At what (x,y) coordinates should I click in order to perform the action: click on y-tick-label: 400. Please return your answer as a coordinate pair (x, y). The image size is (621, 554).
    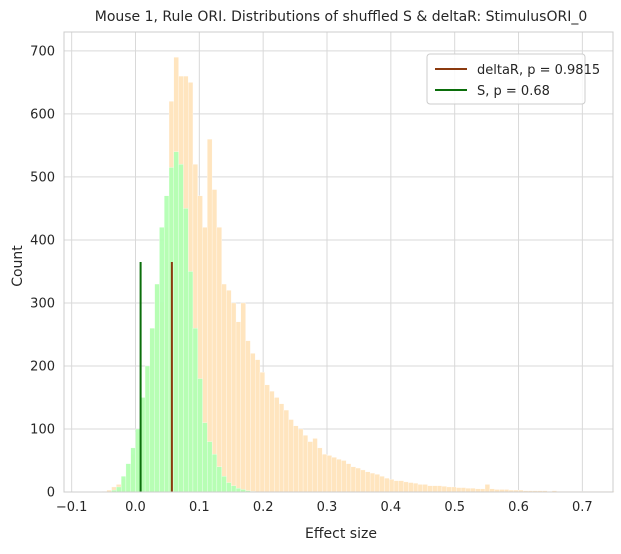
    Looking at the image, I should click on (42, 240).